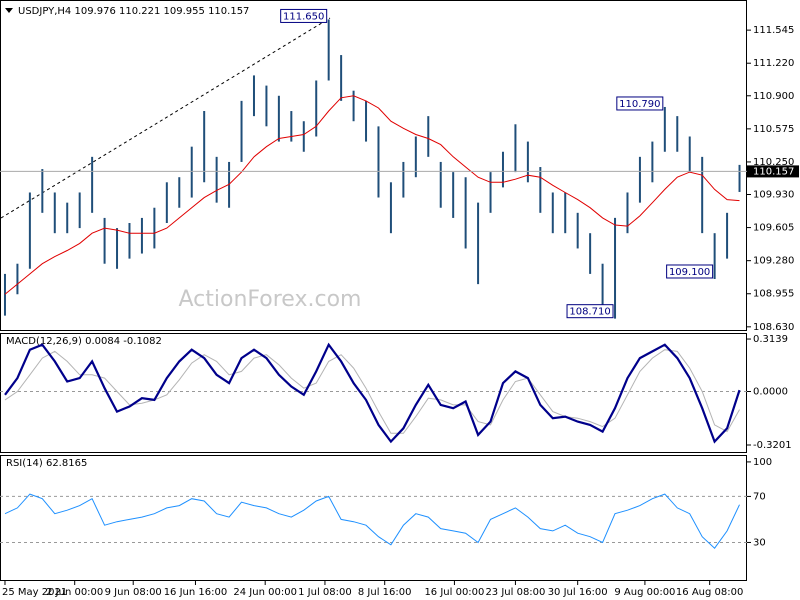 This screenshot has height=600, width=800. What do you see at coordinates (74, 592) in the screenshot?
I see `x-tick-label: 2 Jun 00:00` at bounding box center [74, 592].